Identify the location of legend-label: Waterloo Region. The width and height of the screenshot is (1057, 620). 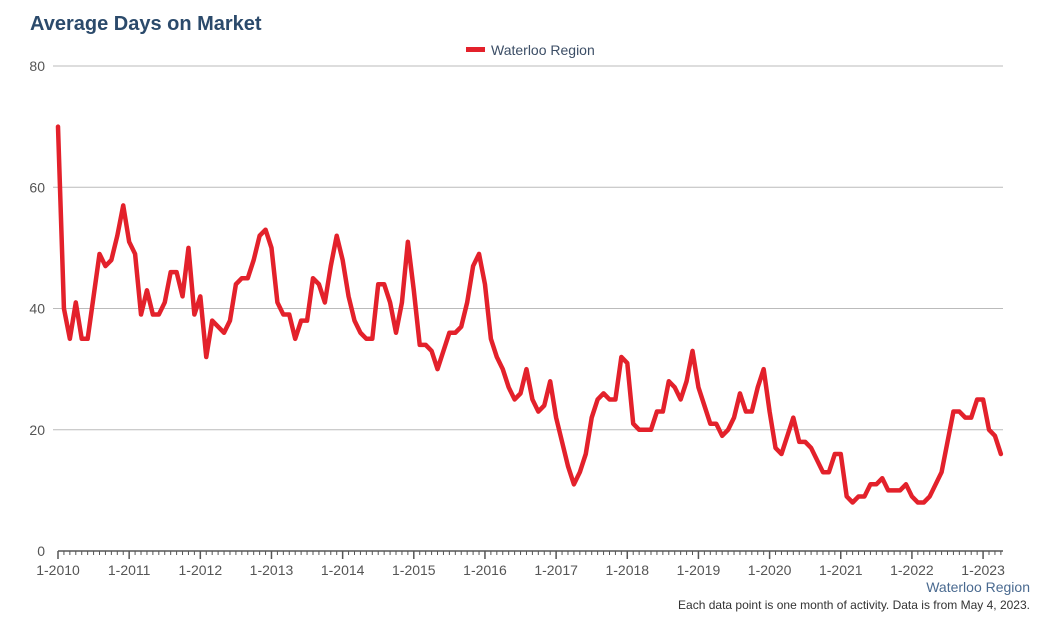
(543, 50).